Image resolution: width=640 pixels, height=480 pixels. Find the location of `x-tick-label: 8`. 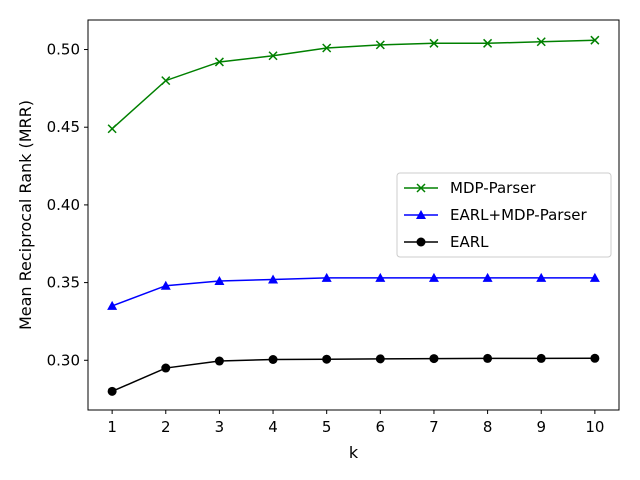

x-tick-label: 8 is located at coordinates (488, 427).